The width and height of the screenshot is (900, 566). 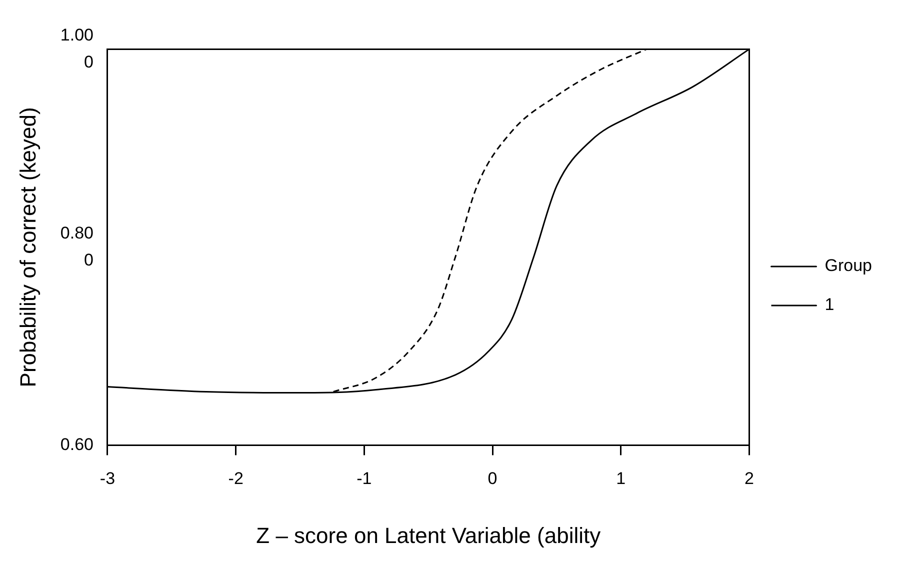 What do you see at coordinates (493, 478) in the screenshot?
I see `x-tick-label: 0` at bounding box center [493, 478].